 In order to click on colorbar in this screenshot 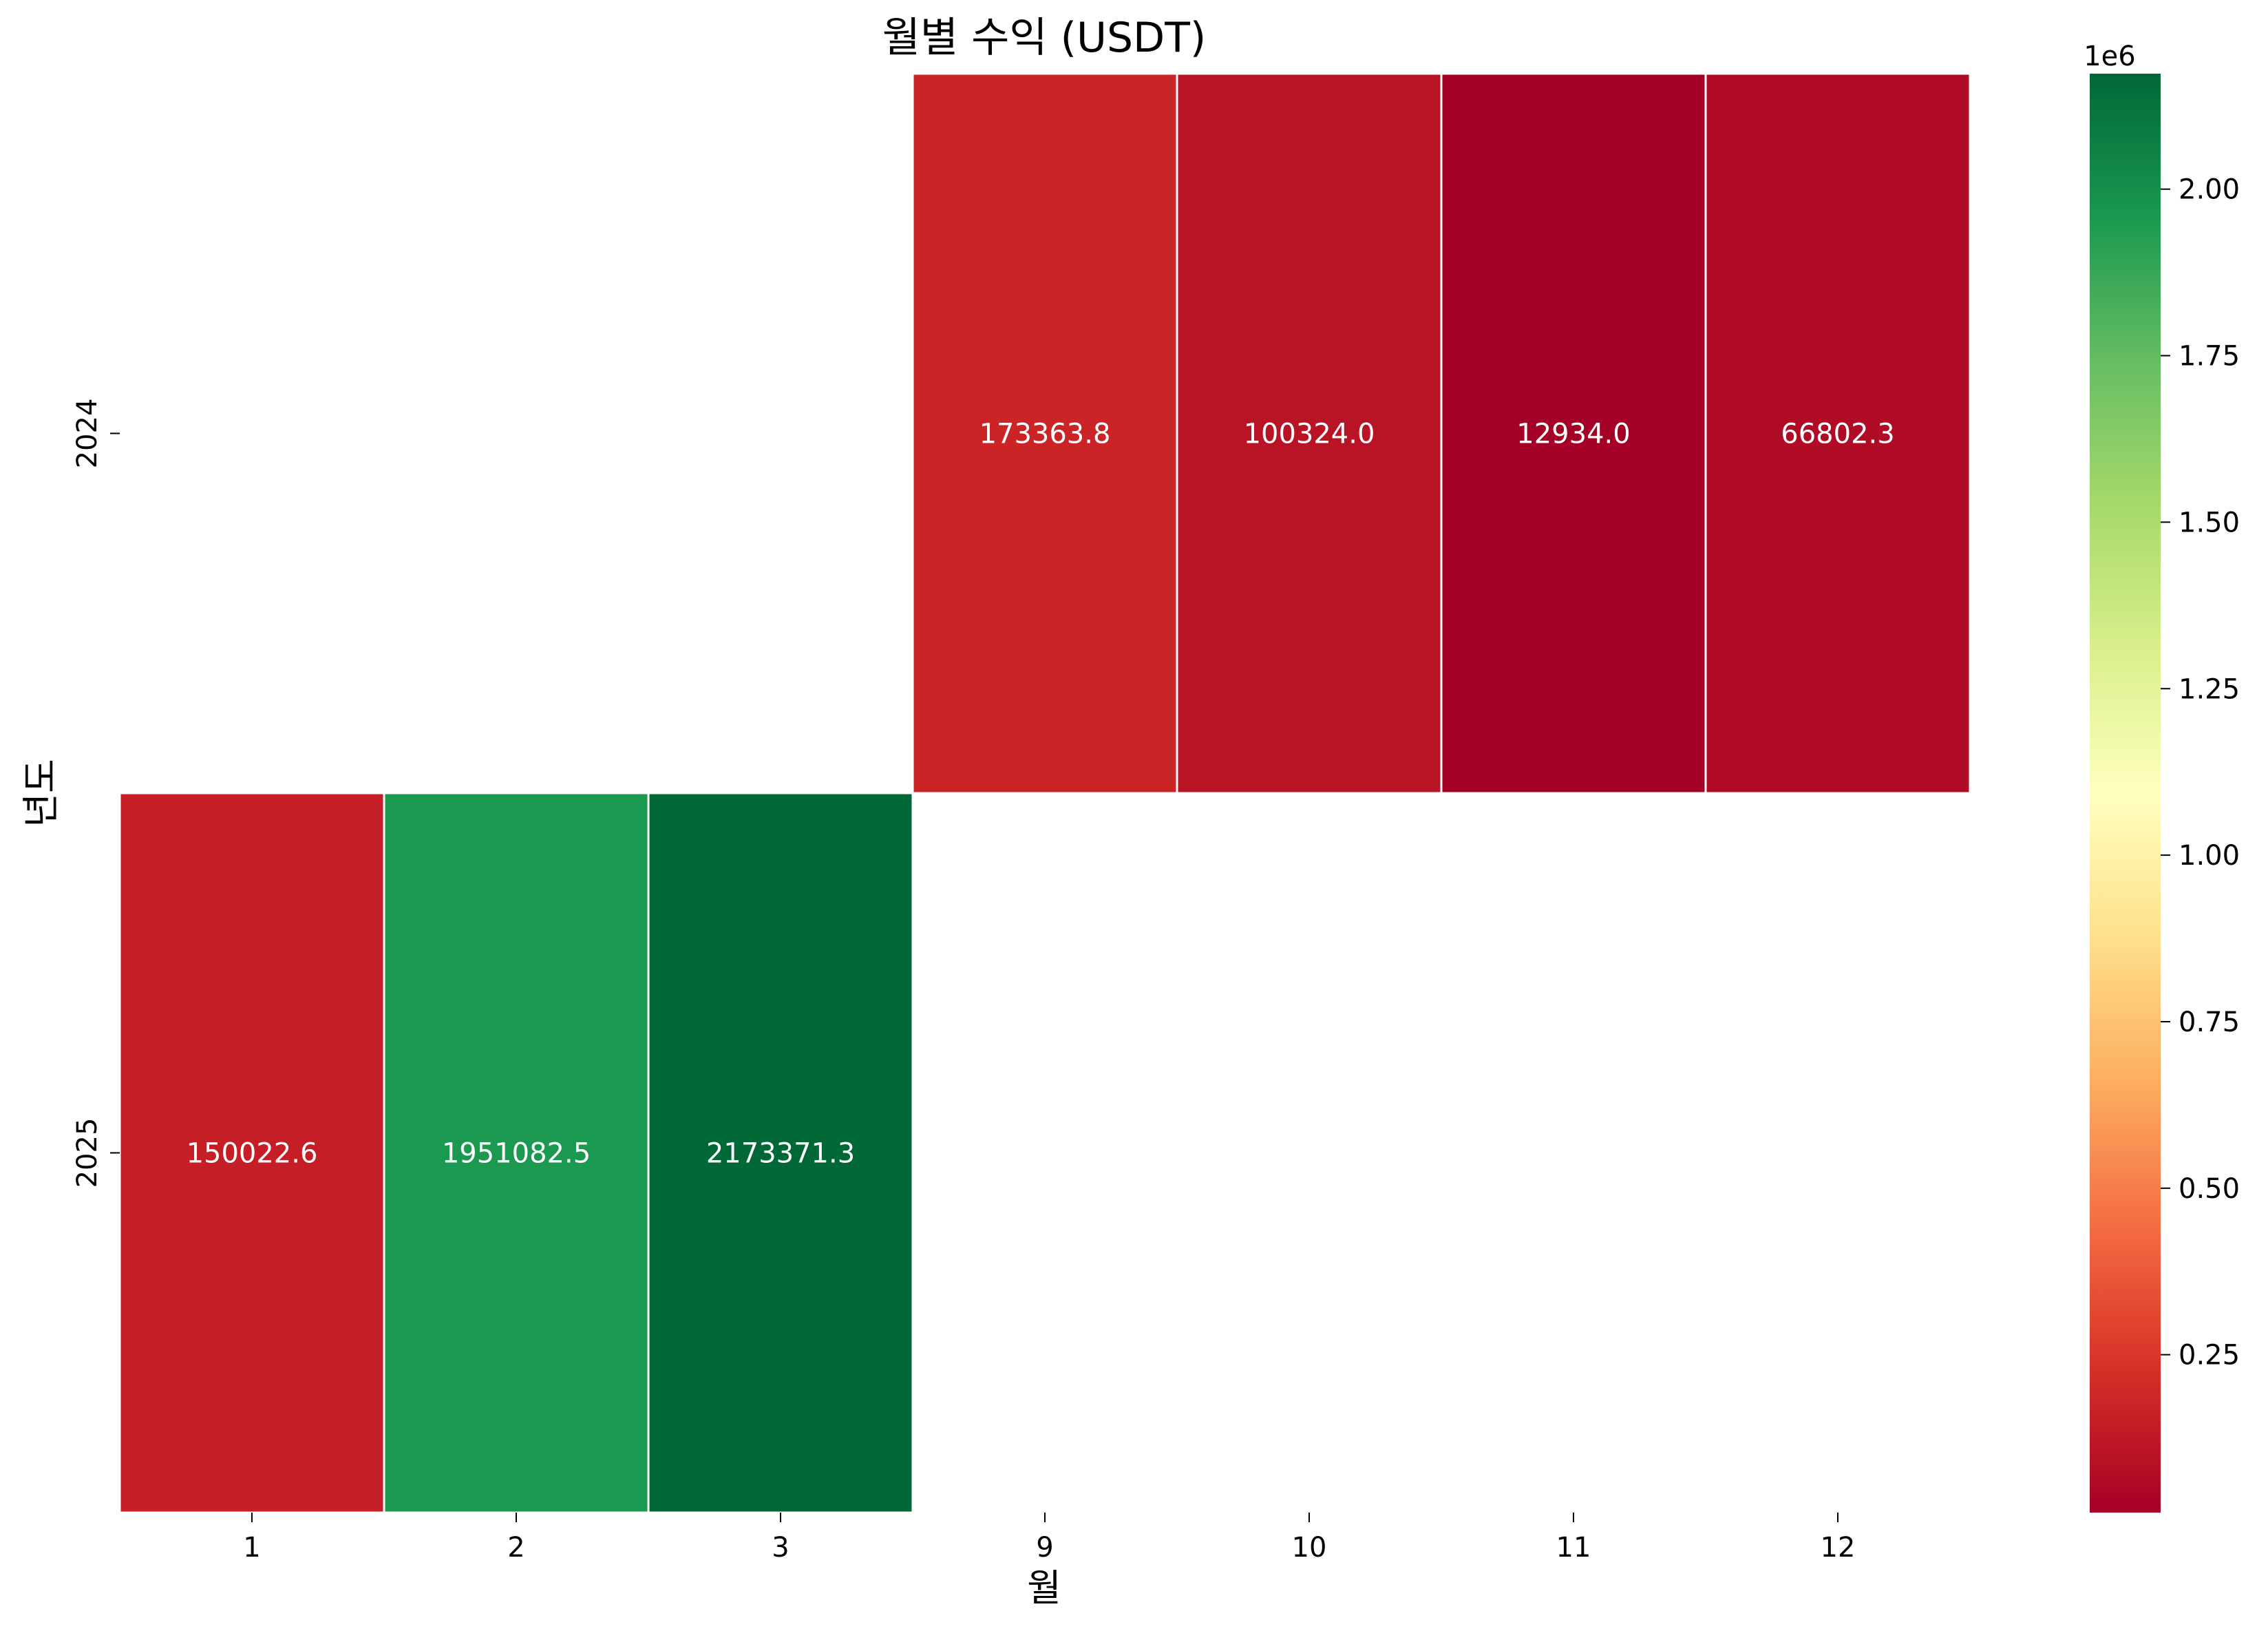, I will do `click(2125, 793)`.